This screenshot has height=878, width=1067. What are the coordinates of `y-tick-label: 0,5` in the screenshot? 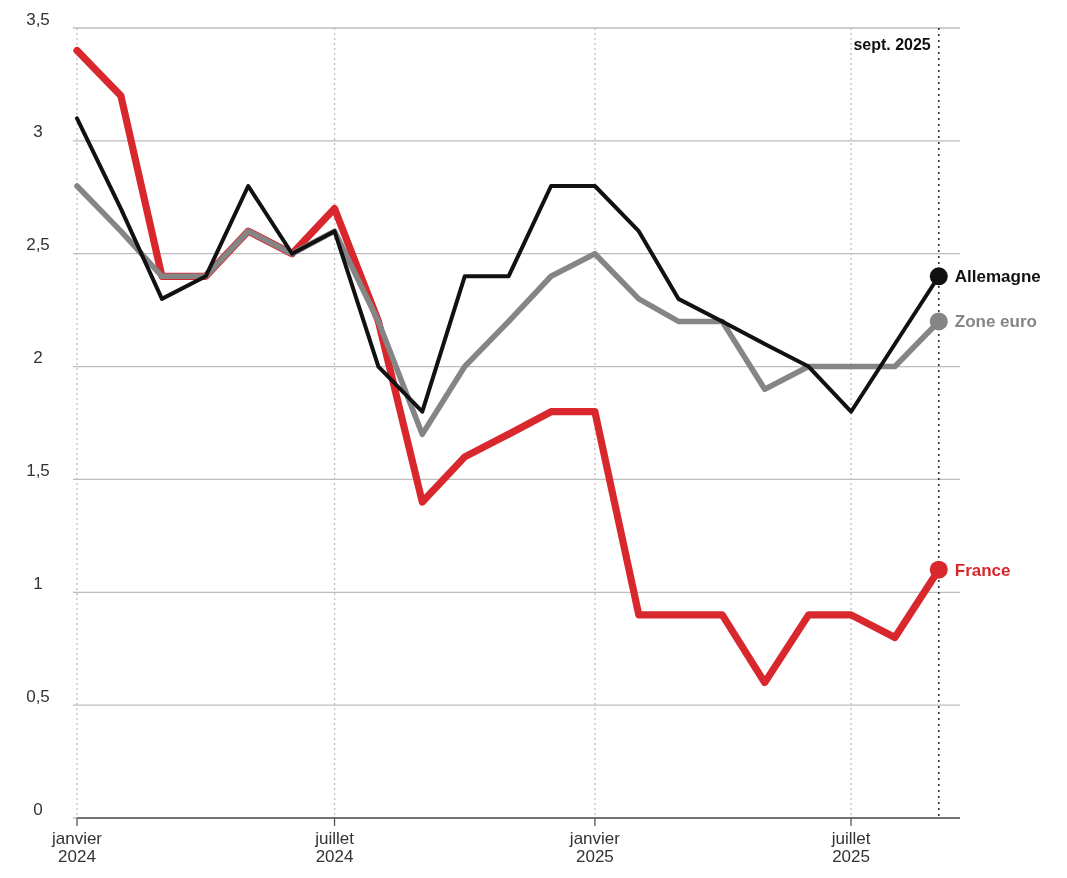 It's located at (38, 696).